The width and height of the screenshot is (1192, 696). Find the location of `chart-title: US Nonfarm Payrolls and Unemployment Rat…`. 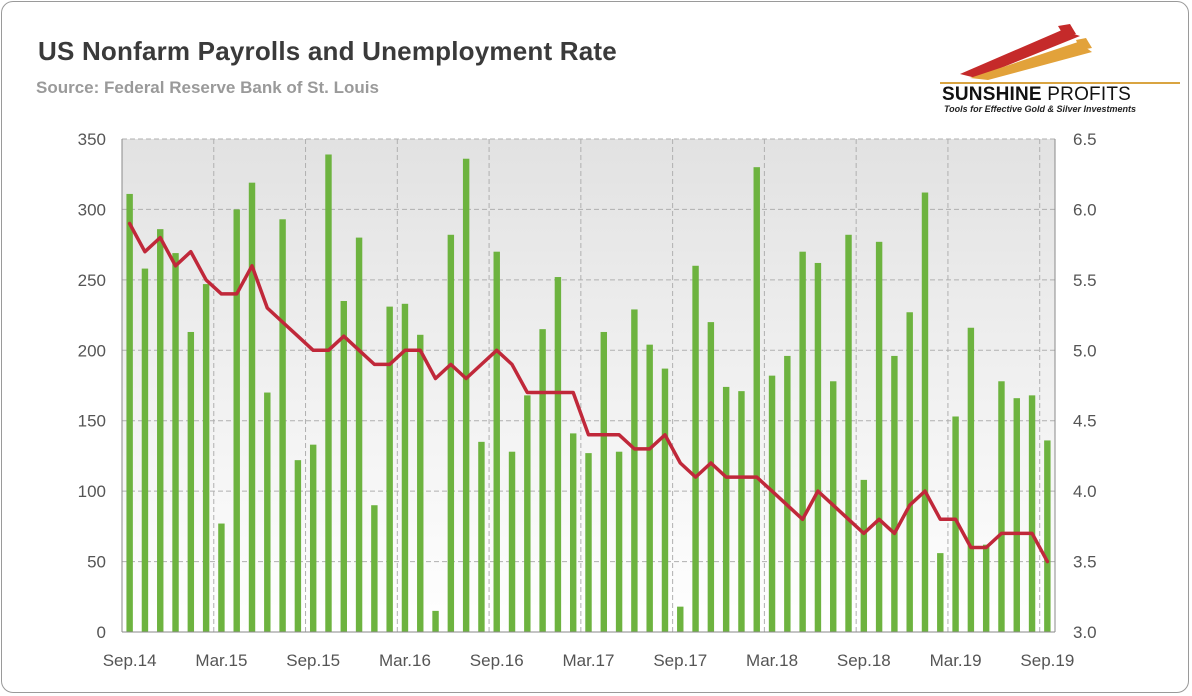

chart-title: US Nonfarm Payrolls and Unemployment Rat… is located at coordinates (327, 51).